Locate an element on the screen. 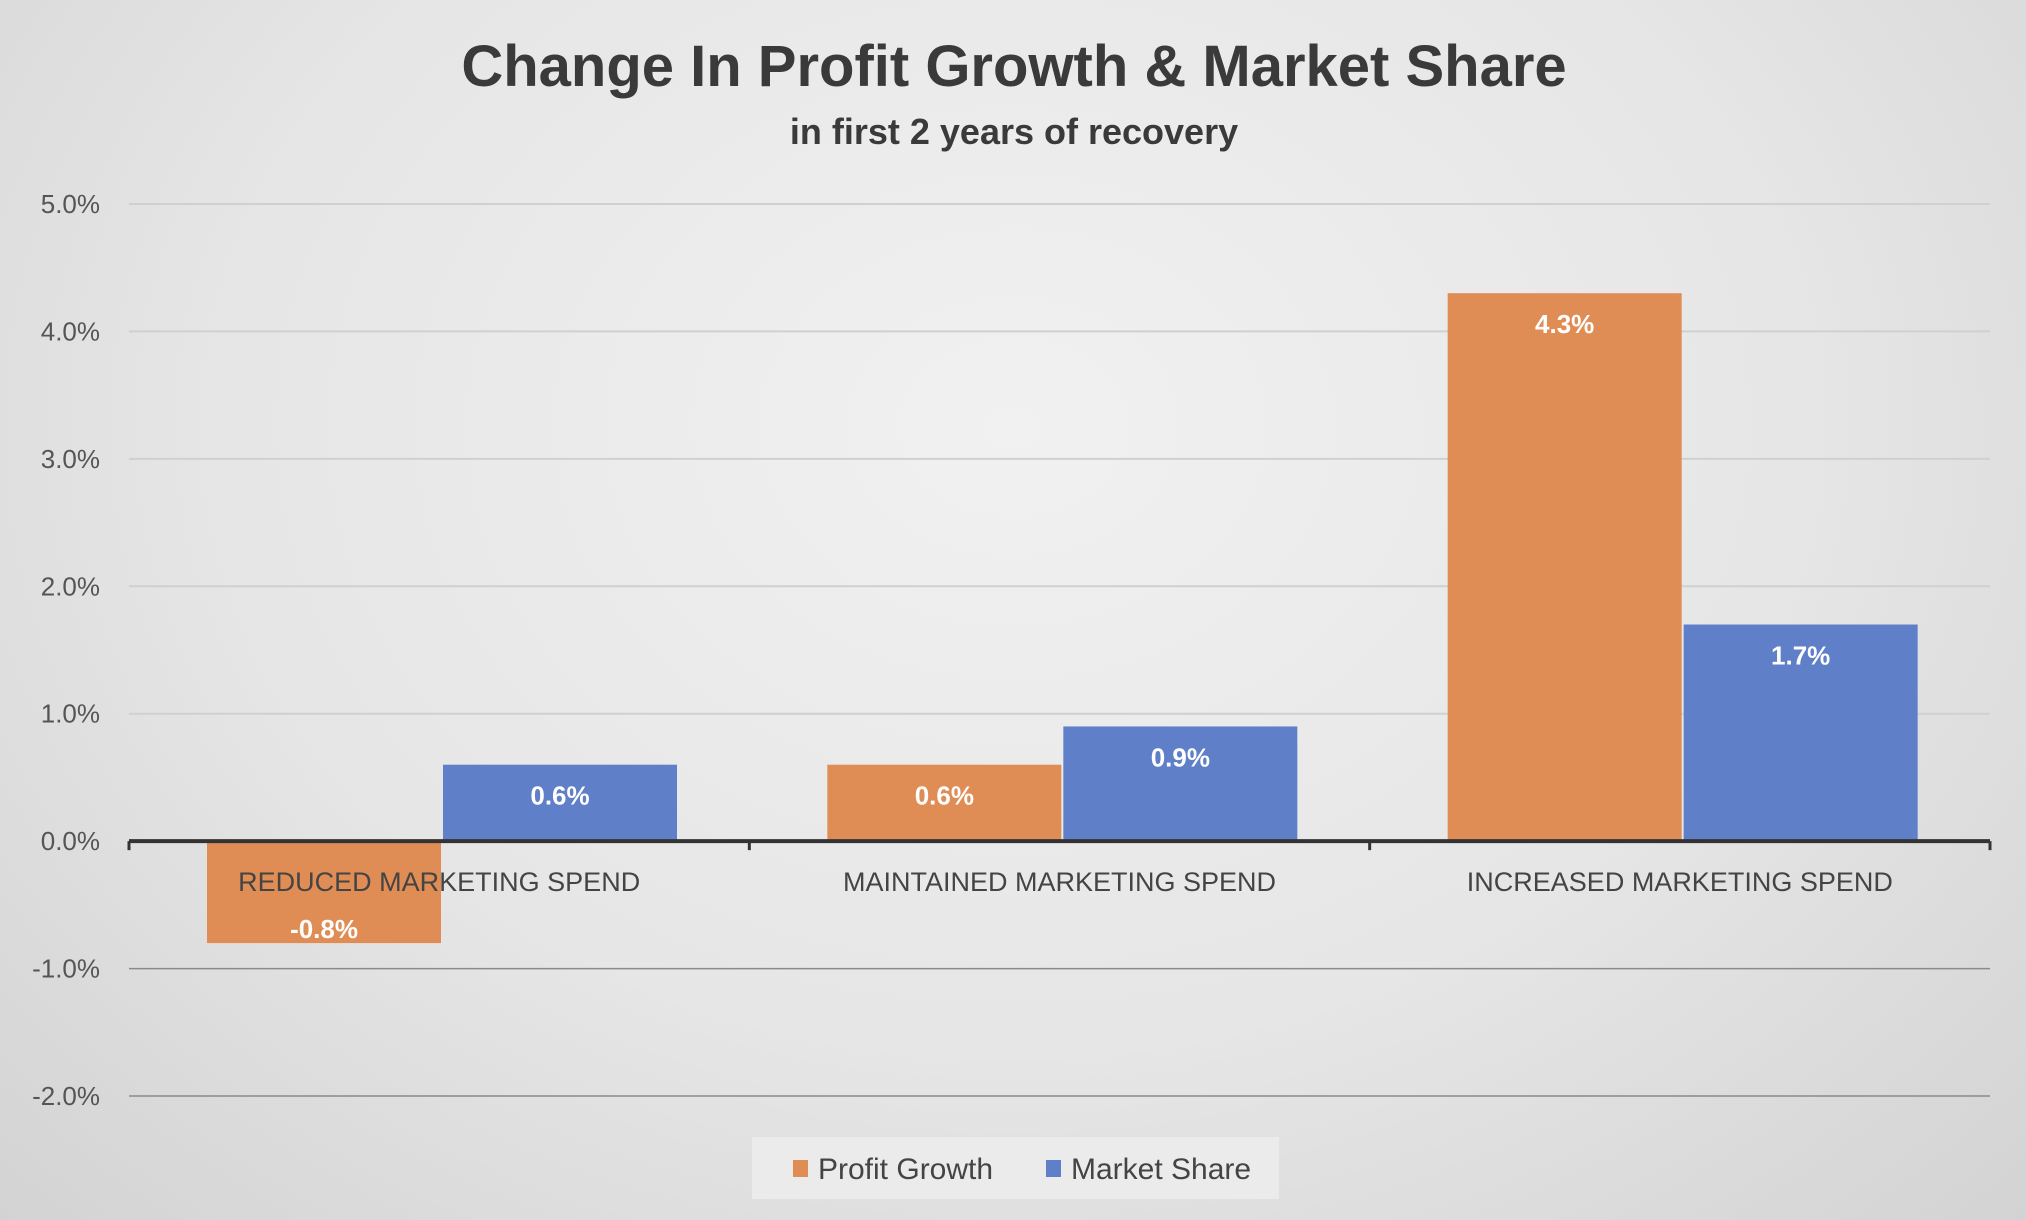 The width and height of the screenshot is (2026, 1220). y-tick-label: 5.0% is located at coordinates (70, 204).